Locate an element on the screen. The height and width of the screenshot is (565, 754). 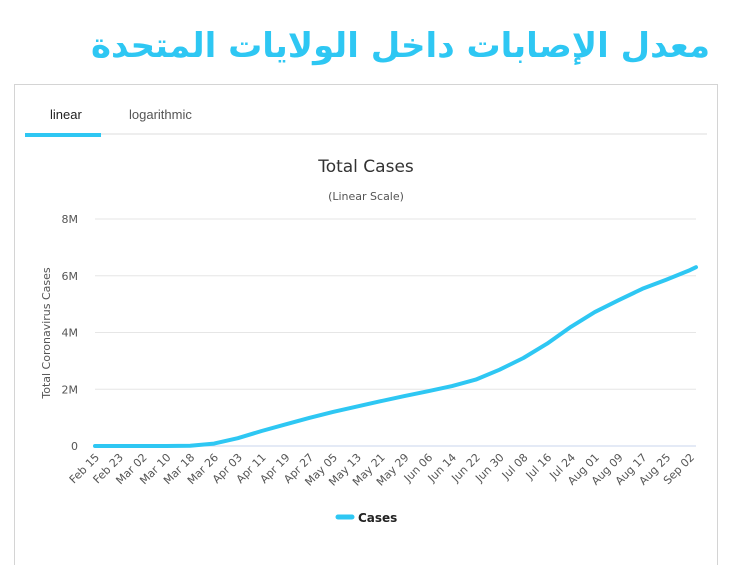
y-tick-label: 0 is located at coordinates (74, 446).